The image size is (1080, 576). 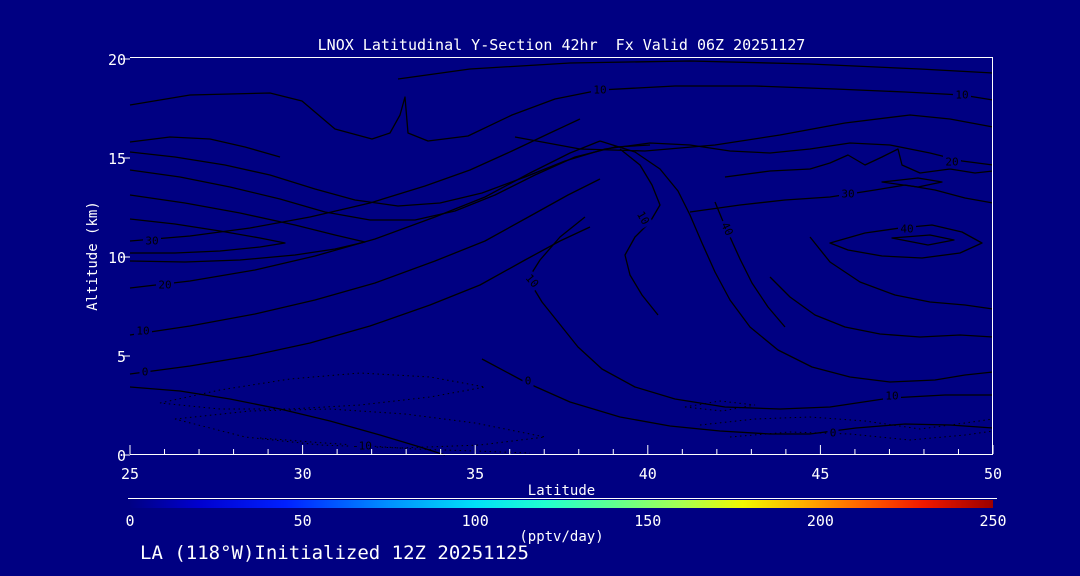 What do you see at coordinates (130, 521) in the screenshot?
I see `colorbar-tick-label: 0` at bounding box center [130, 521].